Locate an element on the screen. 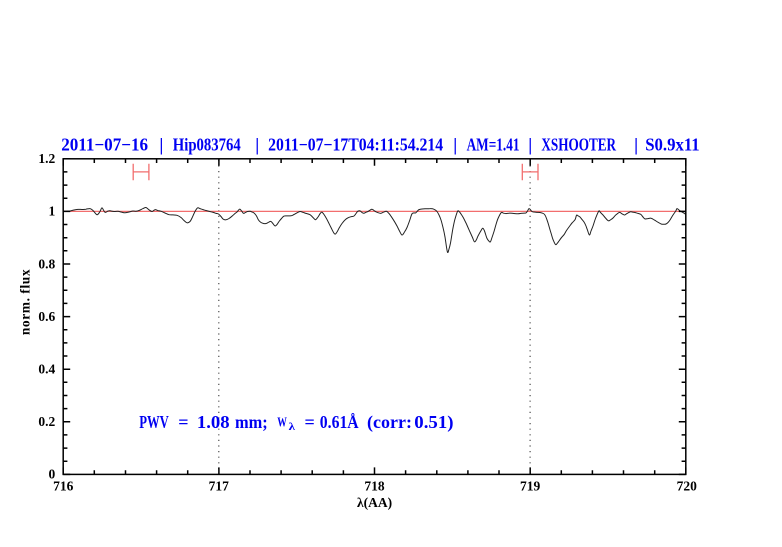 The height and width of the screenshot is (547, 782). svg-text: Hip083764 is located at coordinates (207, 144).